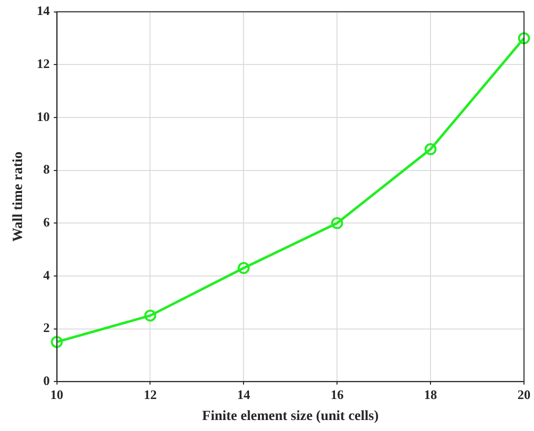 The image size is (534, 431). I want to click on y-tick-label: 12, so click(43, 63).